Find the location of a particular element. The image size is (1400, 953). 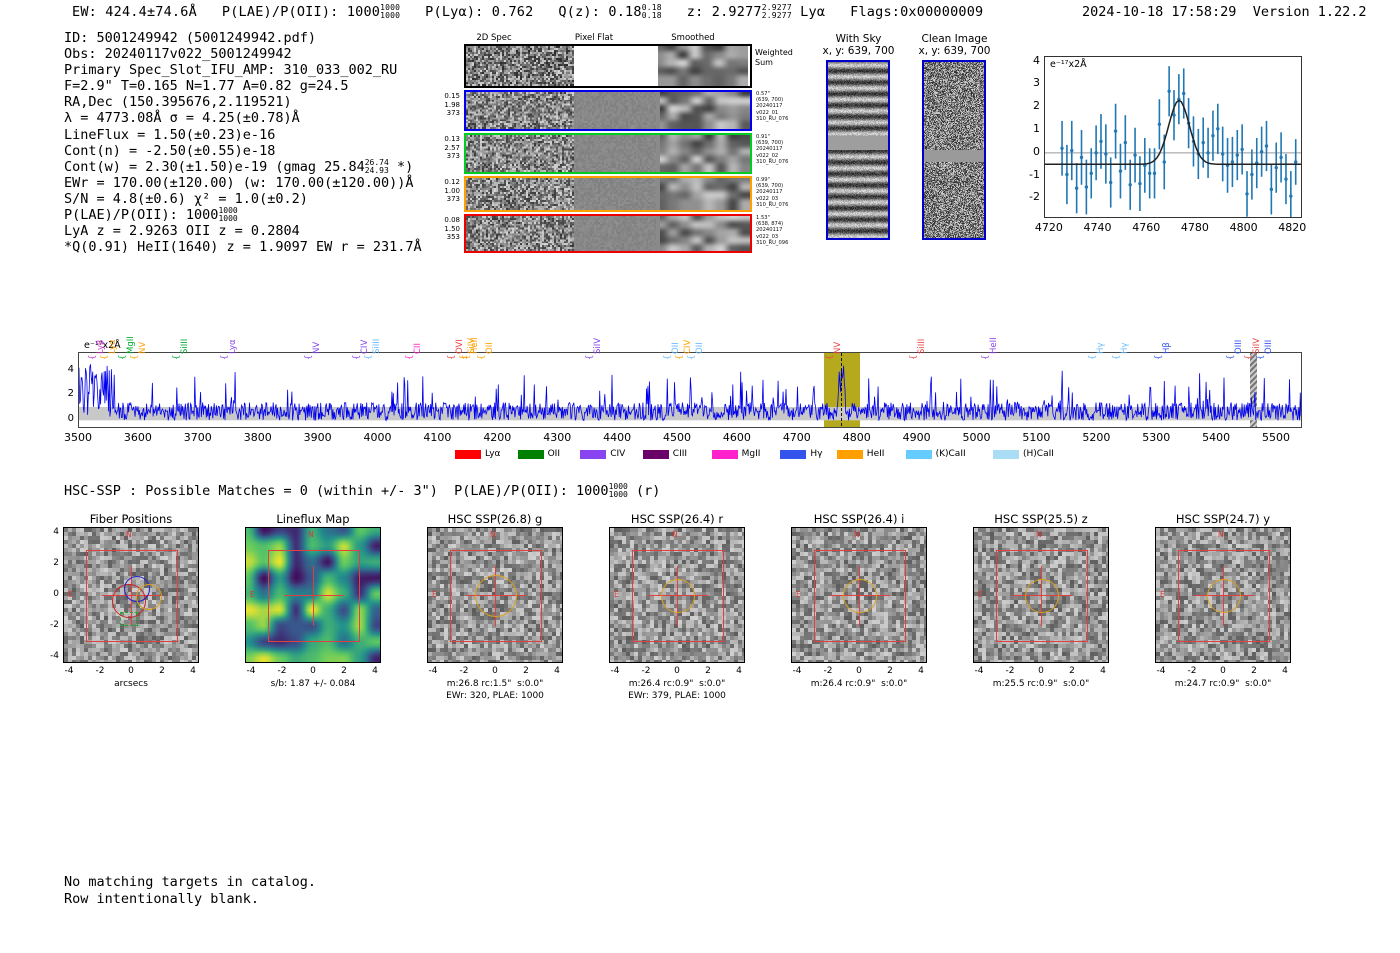

zoom-xtick: 4780 is located at coordinates (1194, 227).